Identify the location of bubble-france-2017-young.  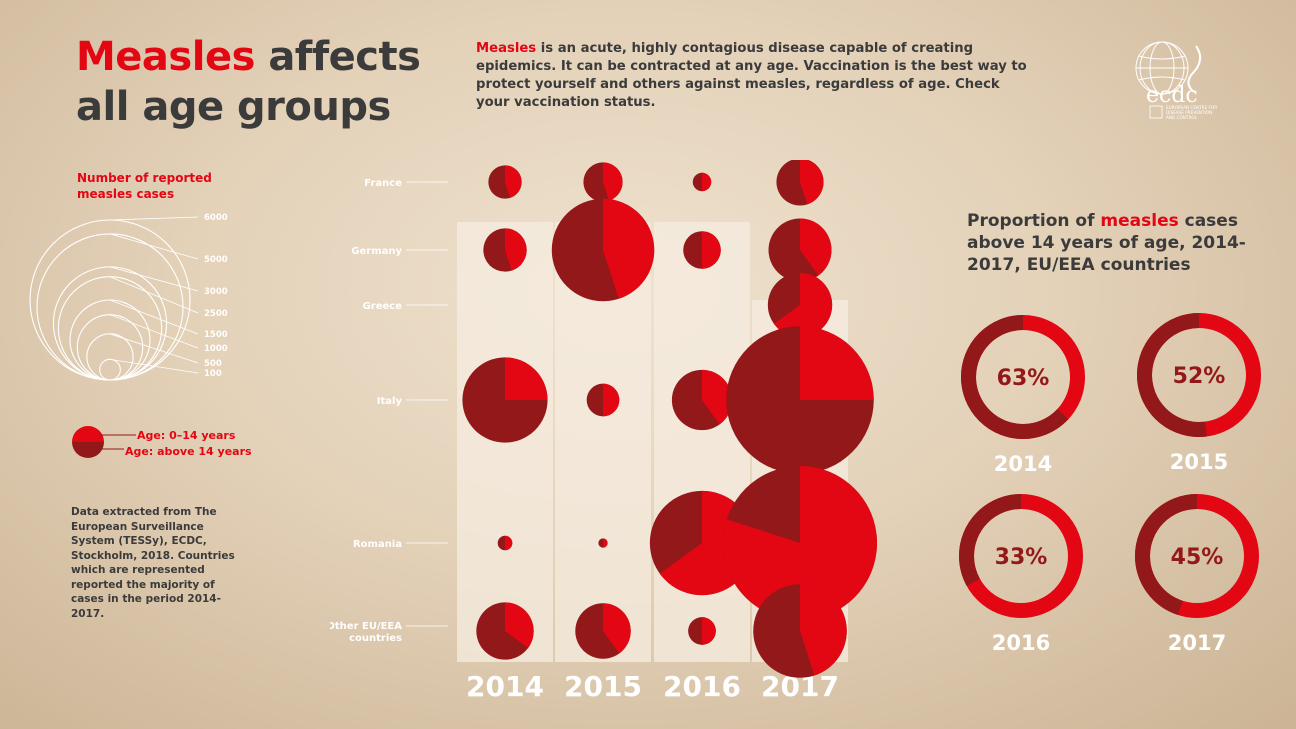
(812, 182).